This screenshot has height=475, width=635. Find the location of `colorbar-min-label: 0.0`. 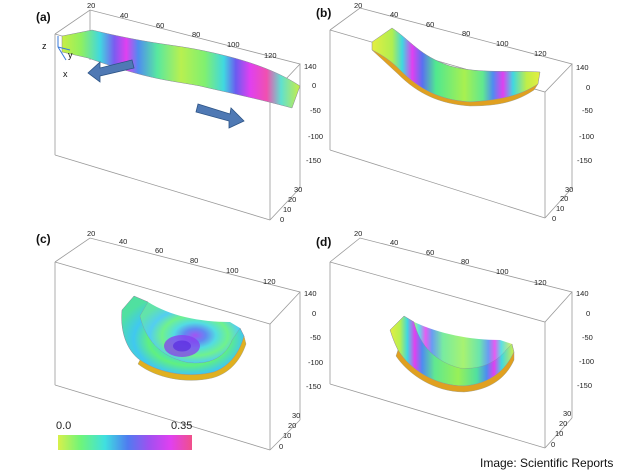

colorbar-min-label: 0.0 is located at coordinates (63, 426).